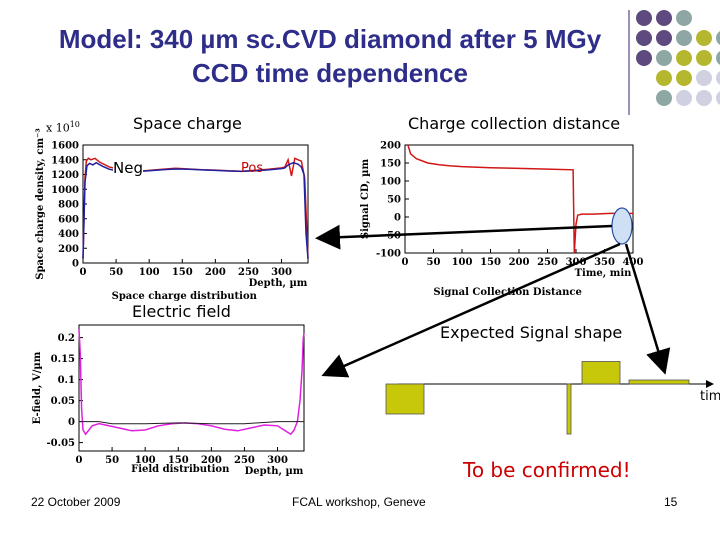 The height and width of the screenshot is (540, 720). What do you see at coordinates (75, 264) in the screenshot?
I see `space-charge-ytick-label: 0` at bounding box center [75, 264].